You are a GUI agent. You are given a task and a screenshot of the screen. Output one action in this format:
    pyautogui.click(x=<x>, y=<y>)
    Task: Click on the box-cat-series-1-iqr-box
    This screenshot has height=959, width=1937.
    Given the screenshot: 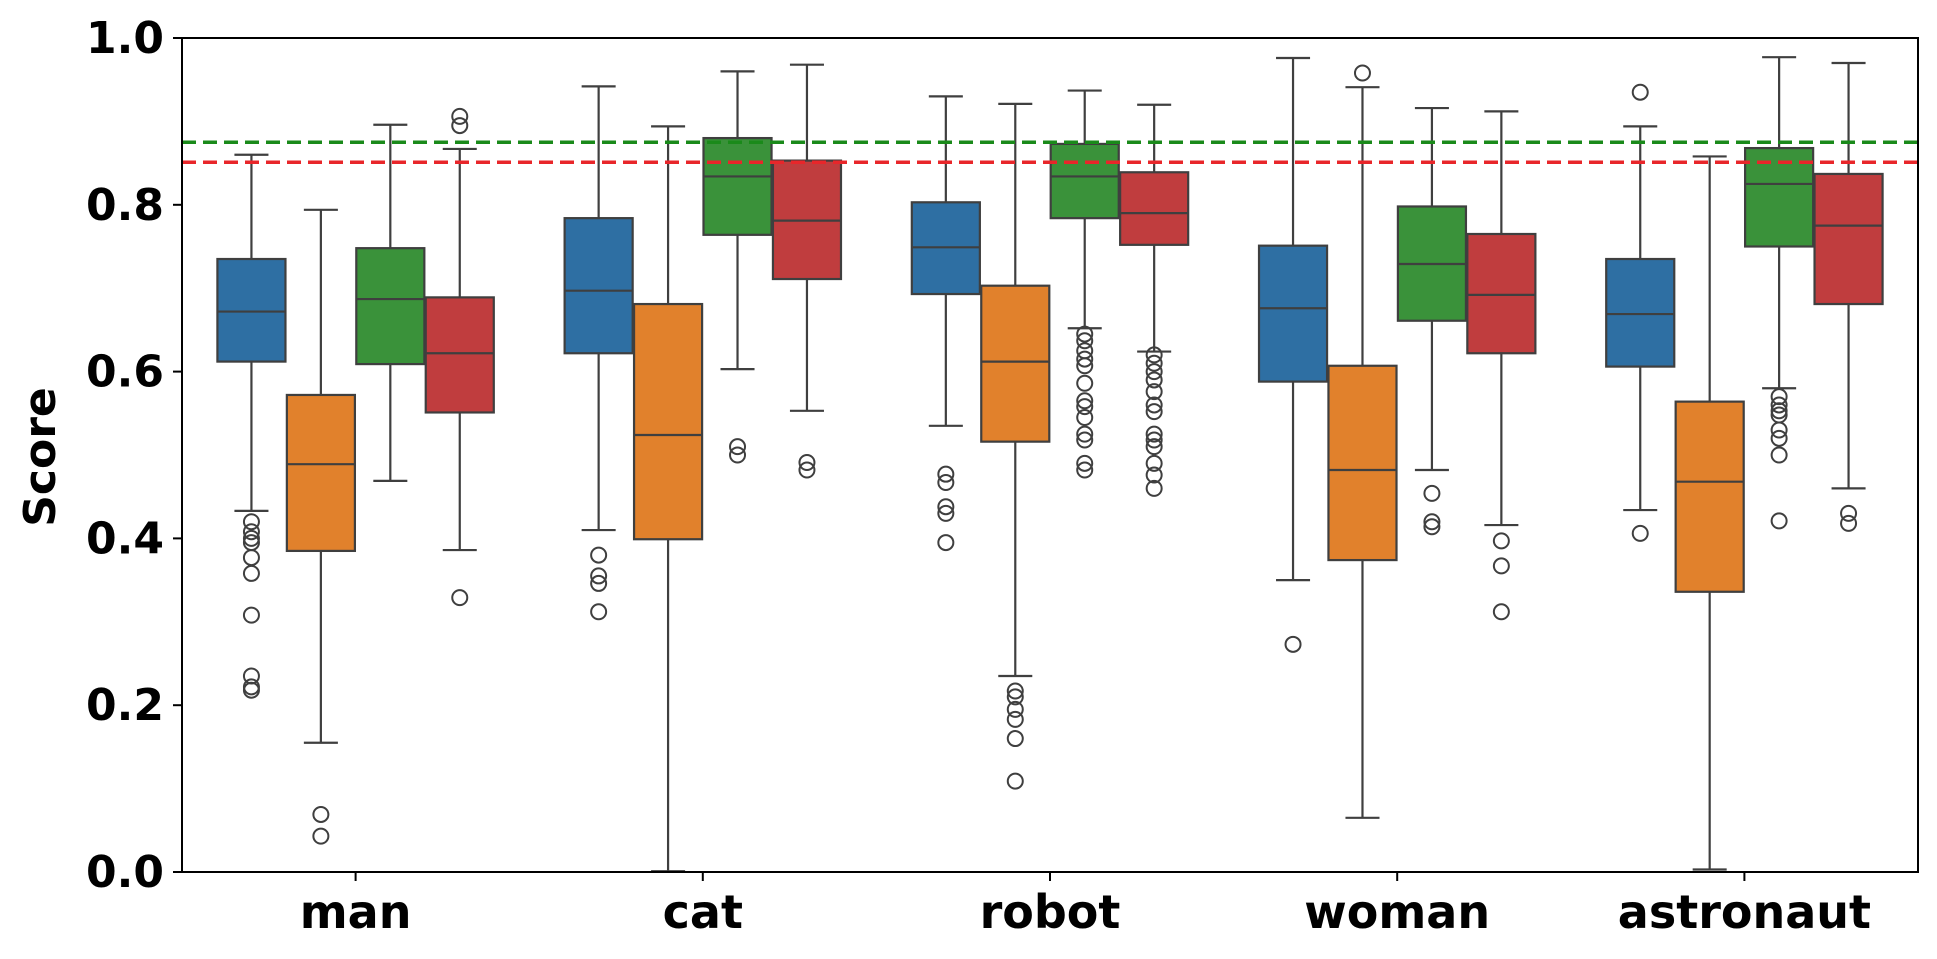 What is the action you would take?
    pyautogui.click(x=598, y=286)
    